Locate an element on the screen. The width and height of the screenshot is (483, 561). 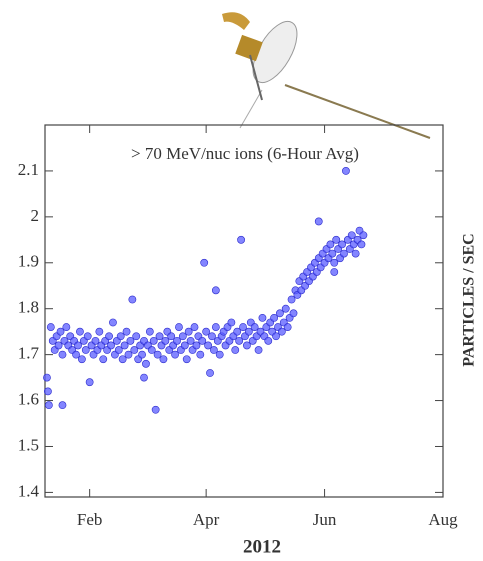
annotation: > 70 MeV/nuc ions (6-Hour Avg) is located at coordinates (245, 153).